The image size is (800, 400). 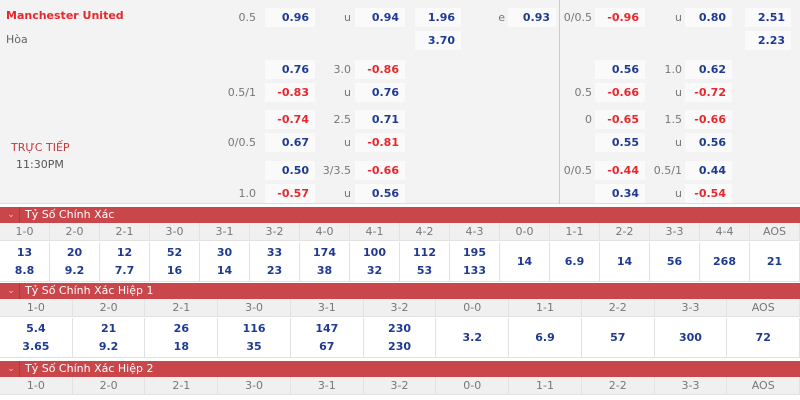 I want to click on score-odds-cell: 3.2, so click(x=473, y=337).